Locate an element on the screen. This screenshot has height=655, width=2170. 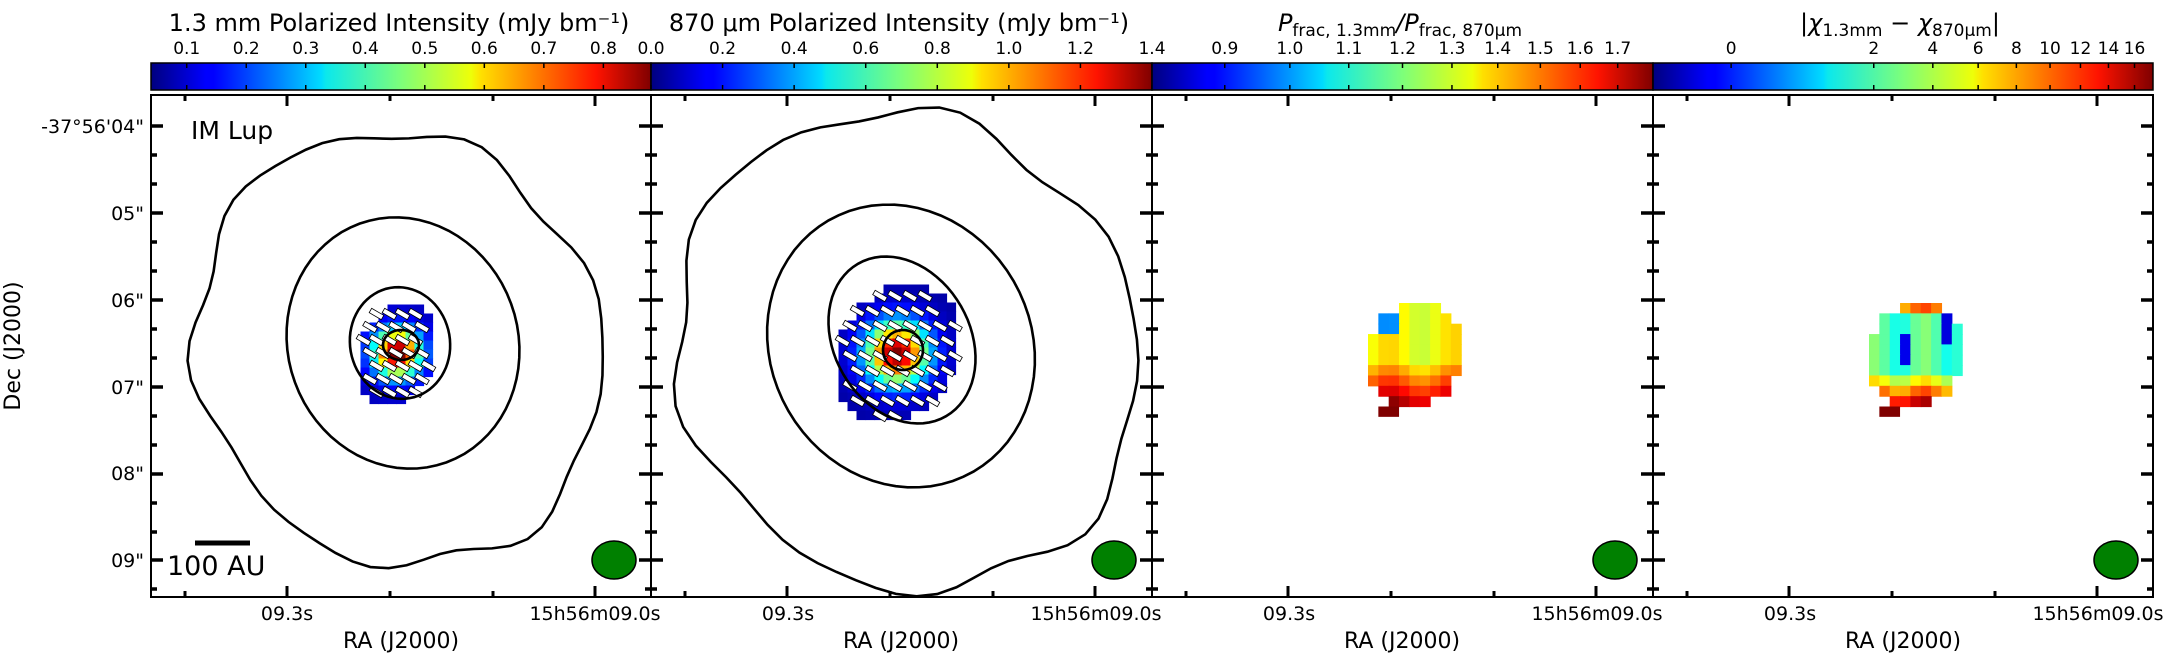
colorbar-tick-label: 1.0 is located at coordinates (1008, 49).